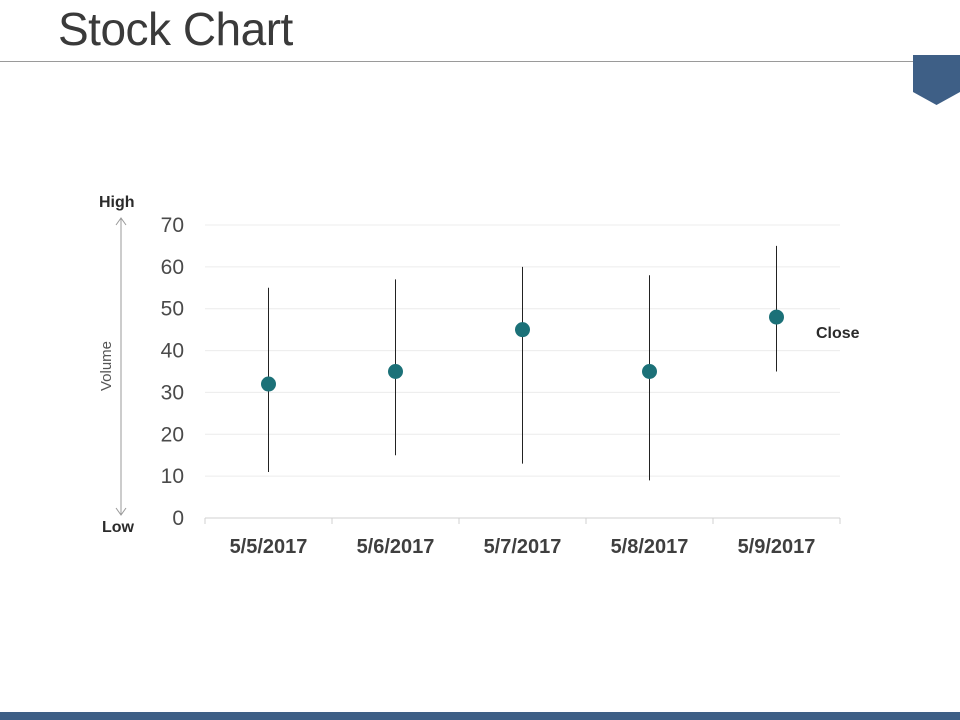 The width and height of the screenshot is (960, 720). I want to click on title-divider, so click(480, 61).